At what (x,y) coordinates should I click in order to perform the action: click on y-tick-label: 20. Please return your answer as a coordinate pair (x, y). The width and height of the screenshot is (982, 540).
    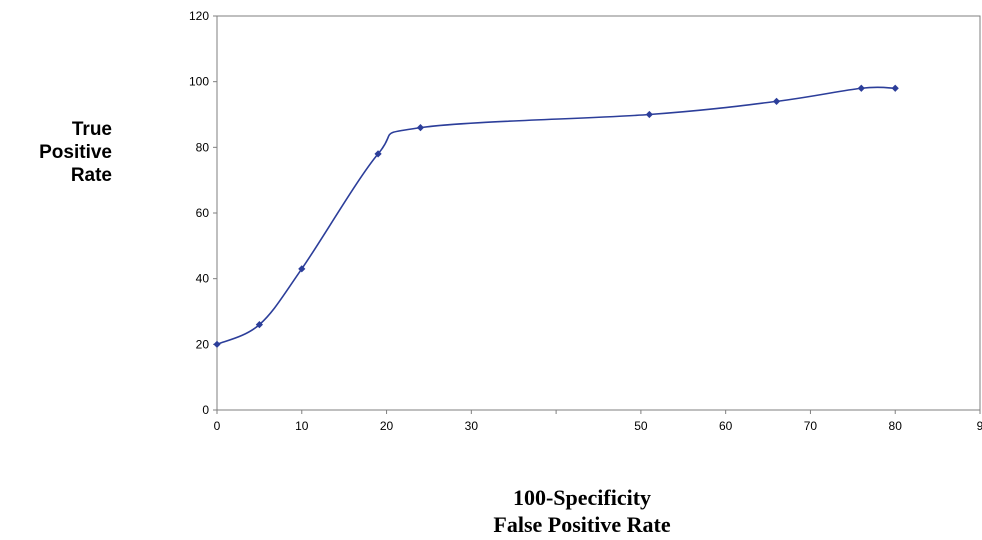
    Looking at the image, I should click on (203, 344).